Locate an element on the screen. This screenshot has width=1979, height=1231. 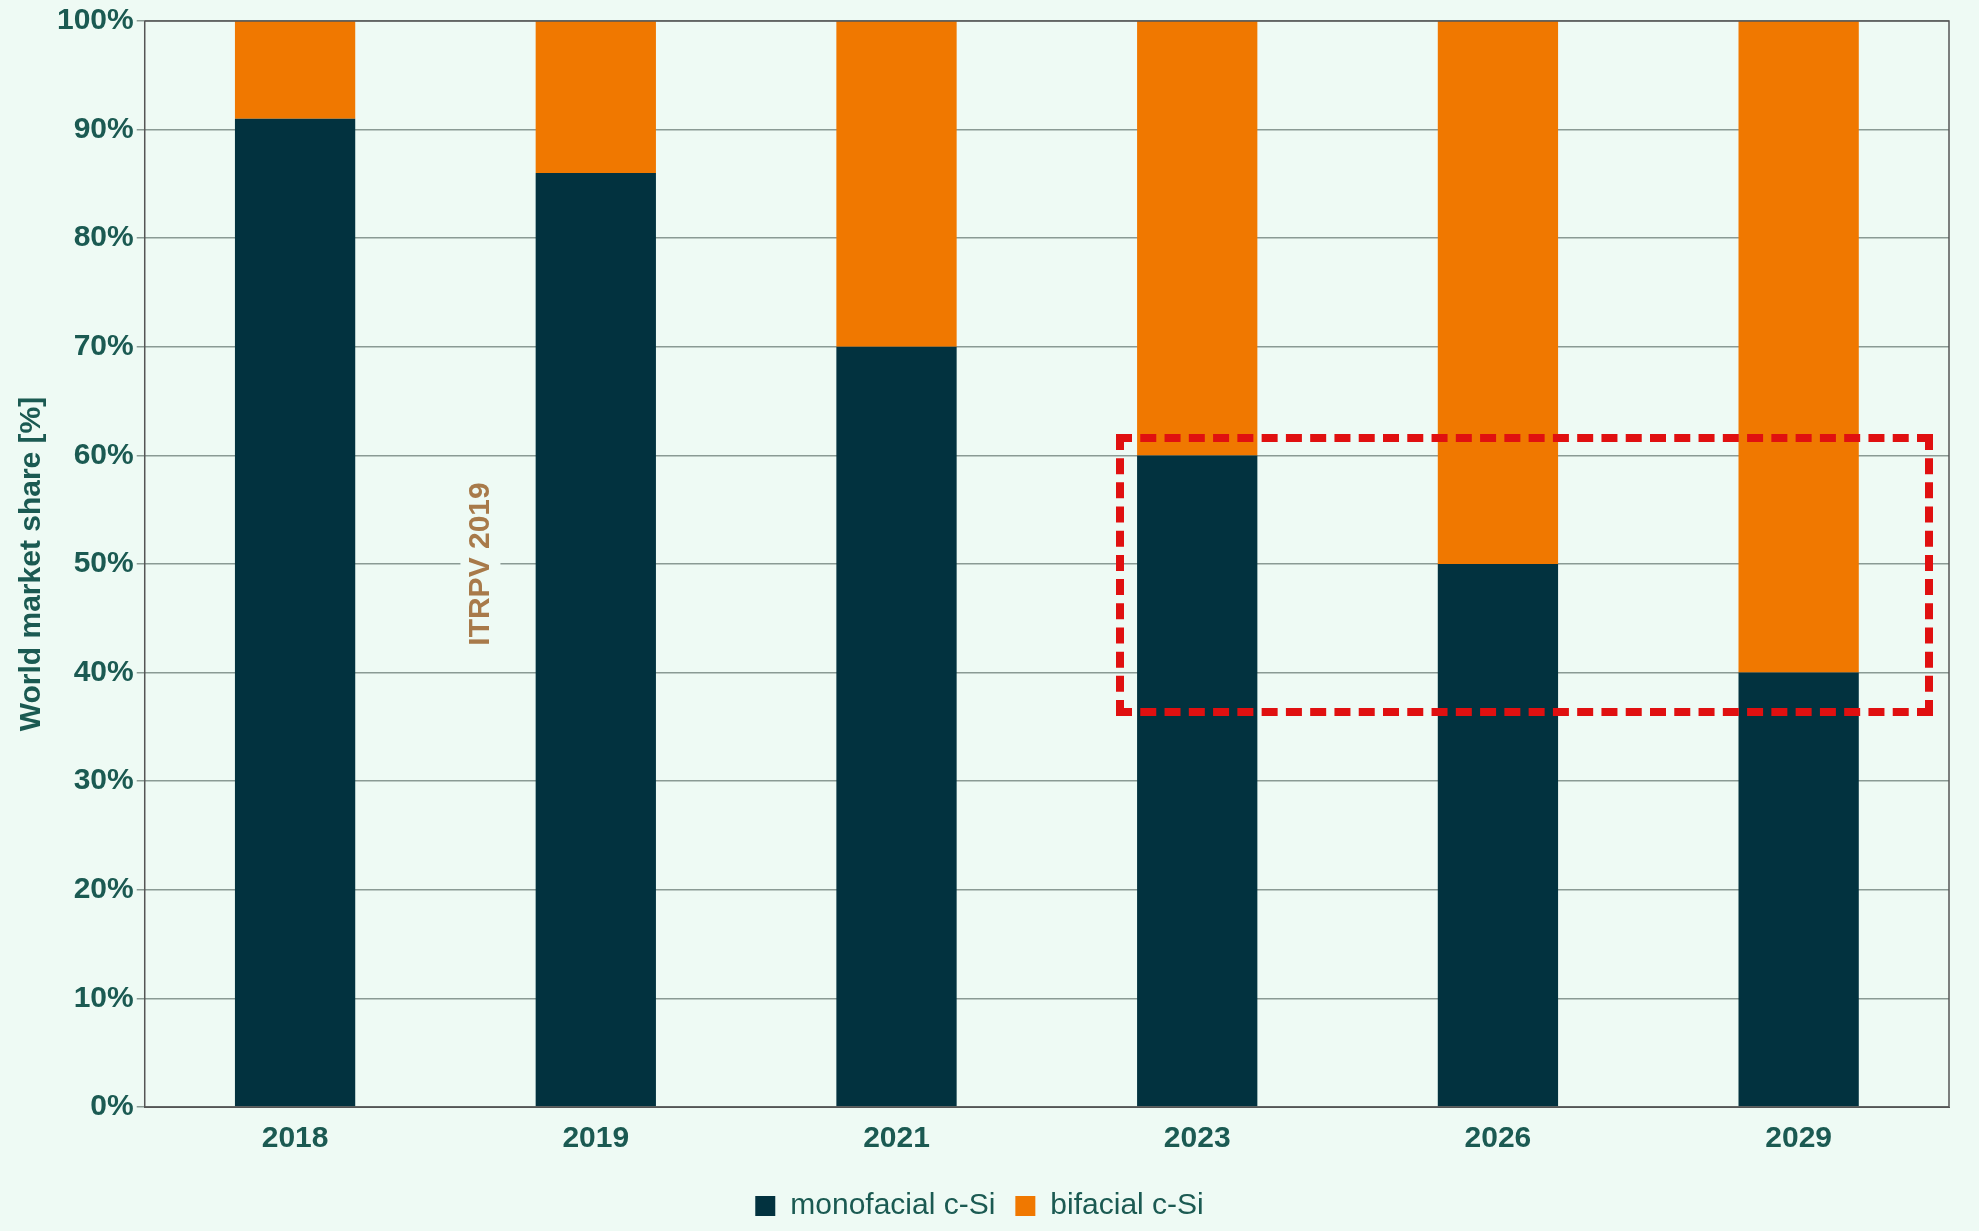
x-tick-label: 2026 is located at coordinates (1498, 1137).